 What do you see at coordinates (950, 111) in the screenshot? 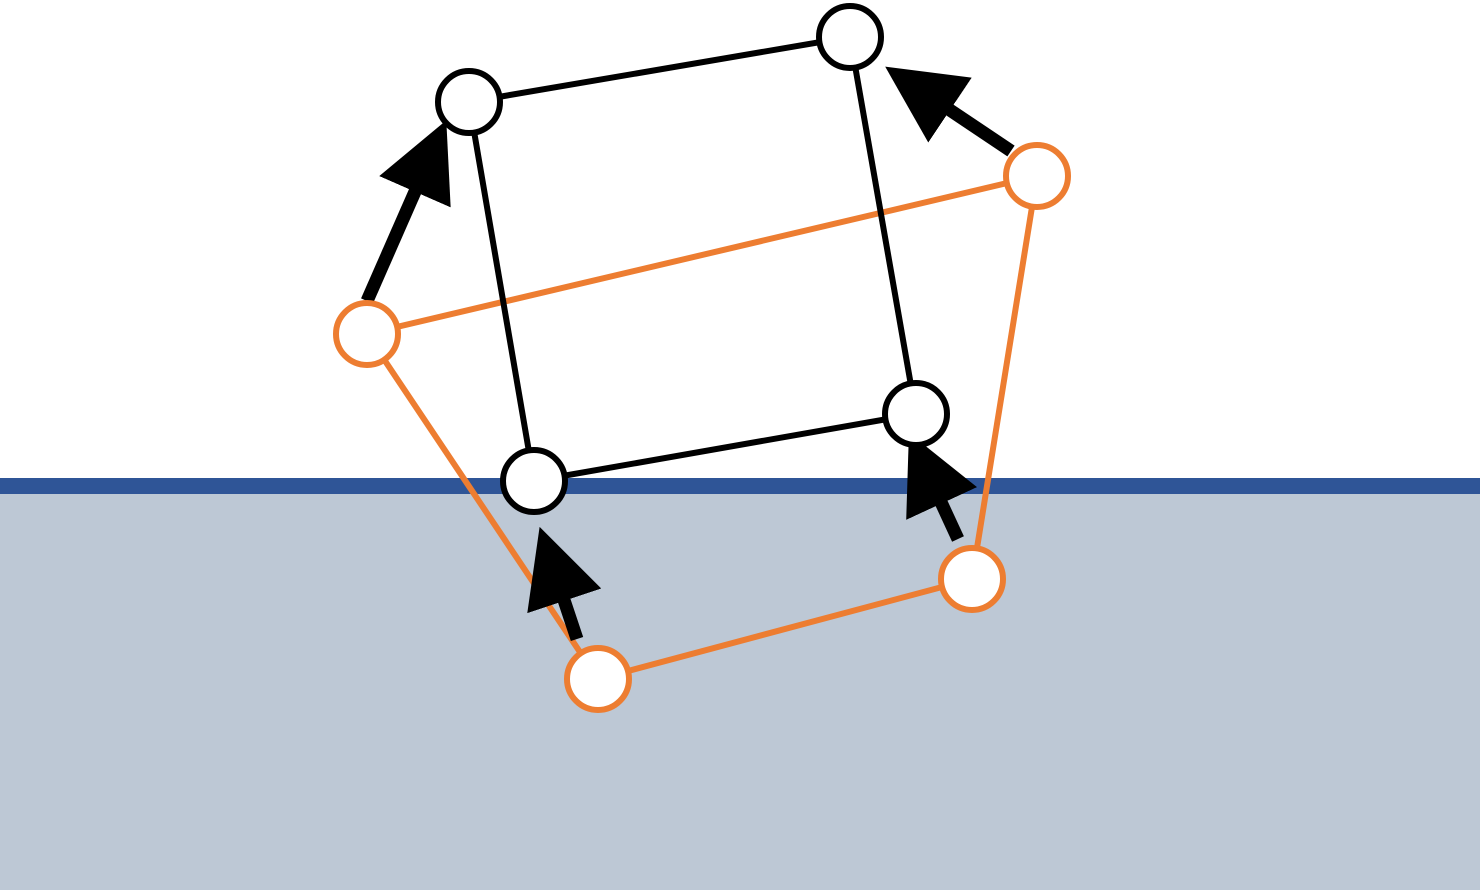
I see `correction-arrow-top-right` at bounding box center [950, 111].